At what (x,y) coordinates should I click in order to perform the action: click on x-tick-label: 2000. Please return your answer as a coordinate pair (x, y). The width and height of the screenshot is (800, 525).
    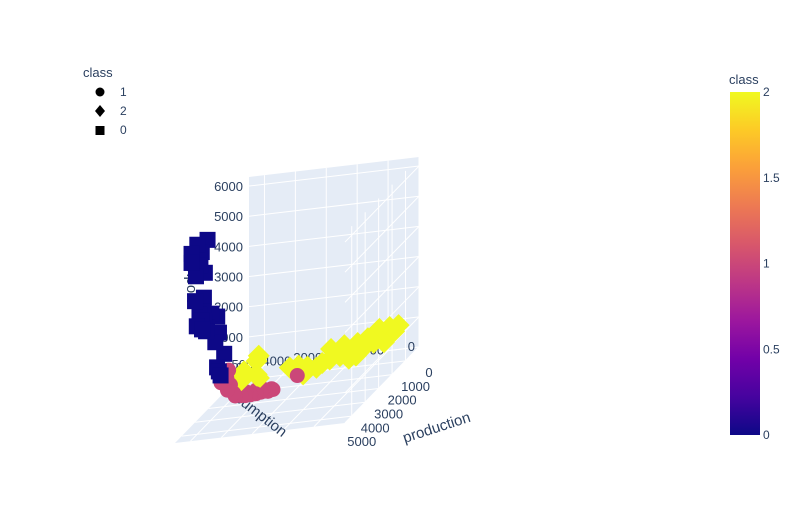
    Looking at the image, I should click on (402, 400).